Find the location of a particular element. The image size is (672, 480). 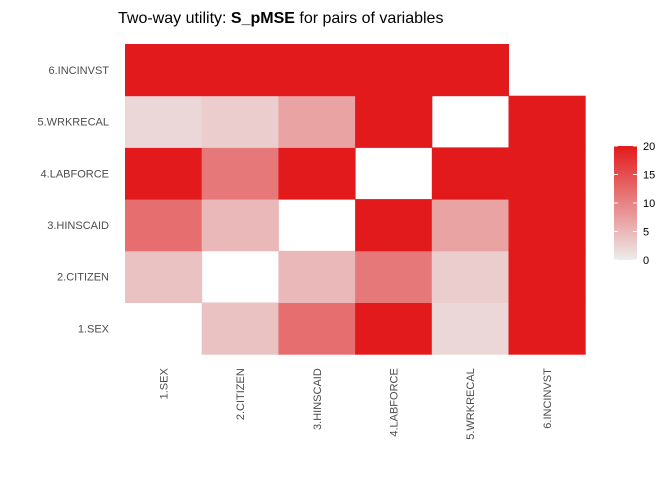

y-tick-label: 3.HINSCAID is located at coordinates (78, 226).